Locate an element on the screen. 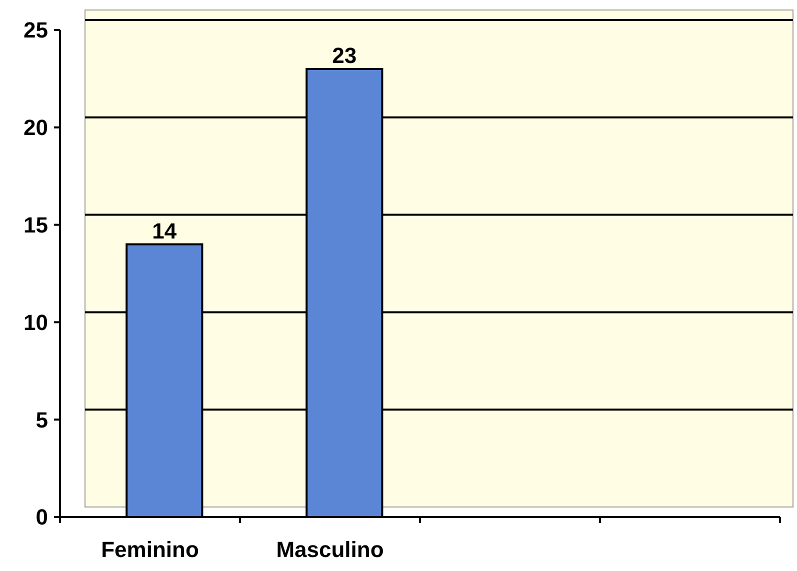 The width and height of the screenshot is (797, 571). y-tick-label: 20 is located at coordinates (36, 127).